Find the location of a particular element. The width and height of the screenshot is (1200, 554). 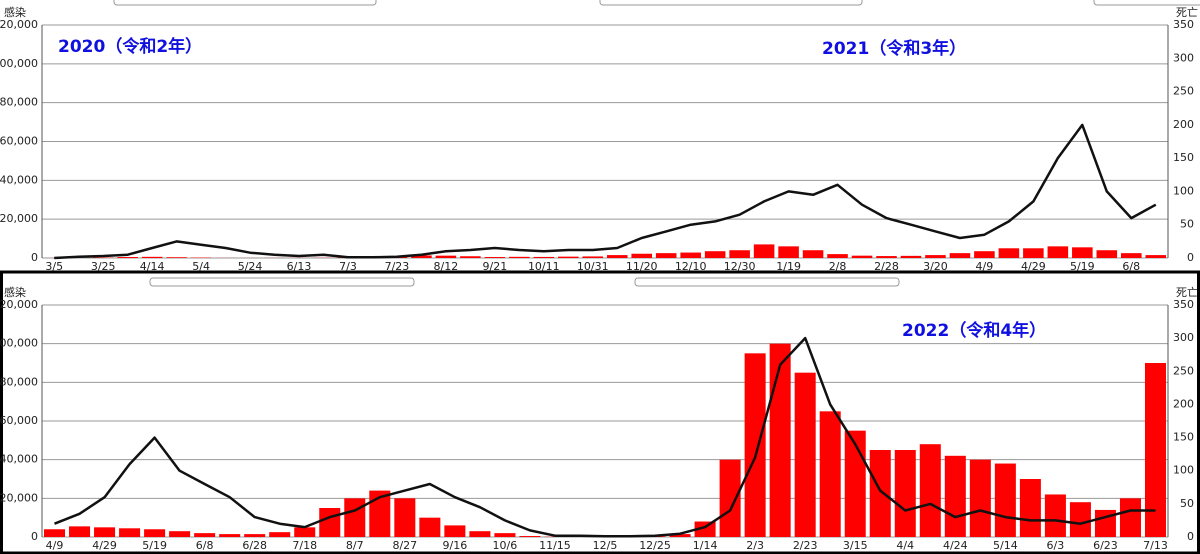

x-tick-label: 5/14 is located at coordinates (1005, 545).